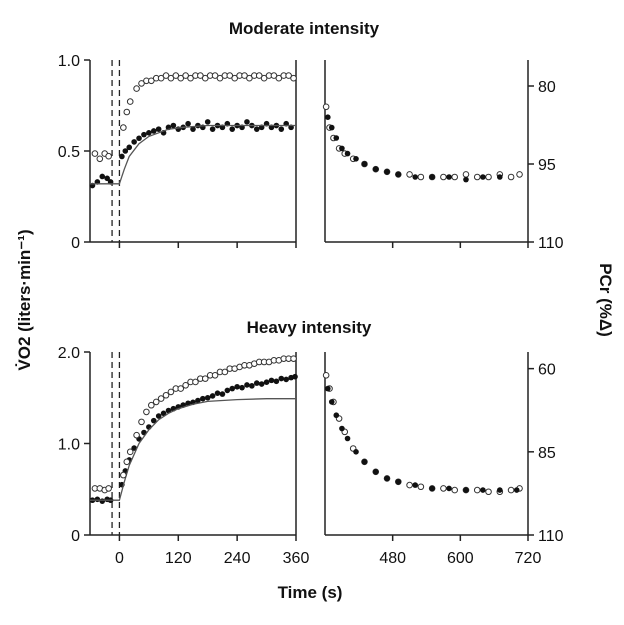 This screenshot has height=625, width=624. What do you see at coordinates (69, 61) in the screenshot?
I see `left-tick-label: 1.0` at bounding box center [69, 61].